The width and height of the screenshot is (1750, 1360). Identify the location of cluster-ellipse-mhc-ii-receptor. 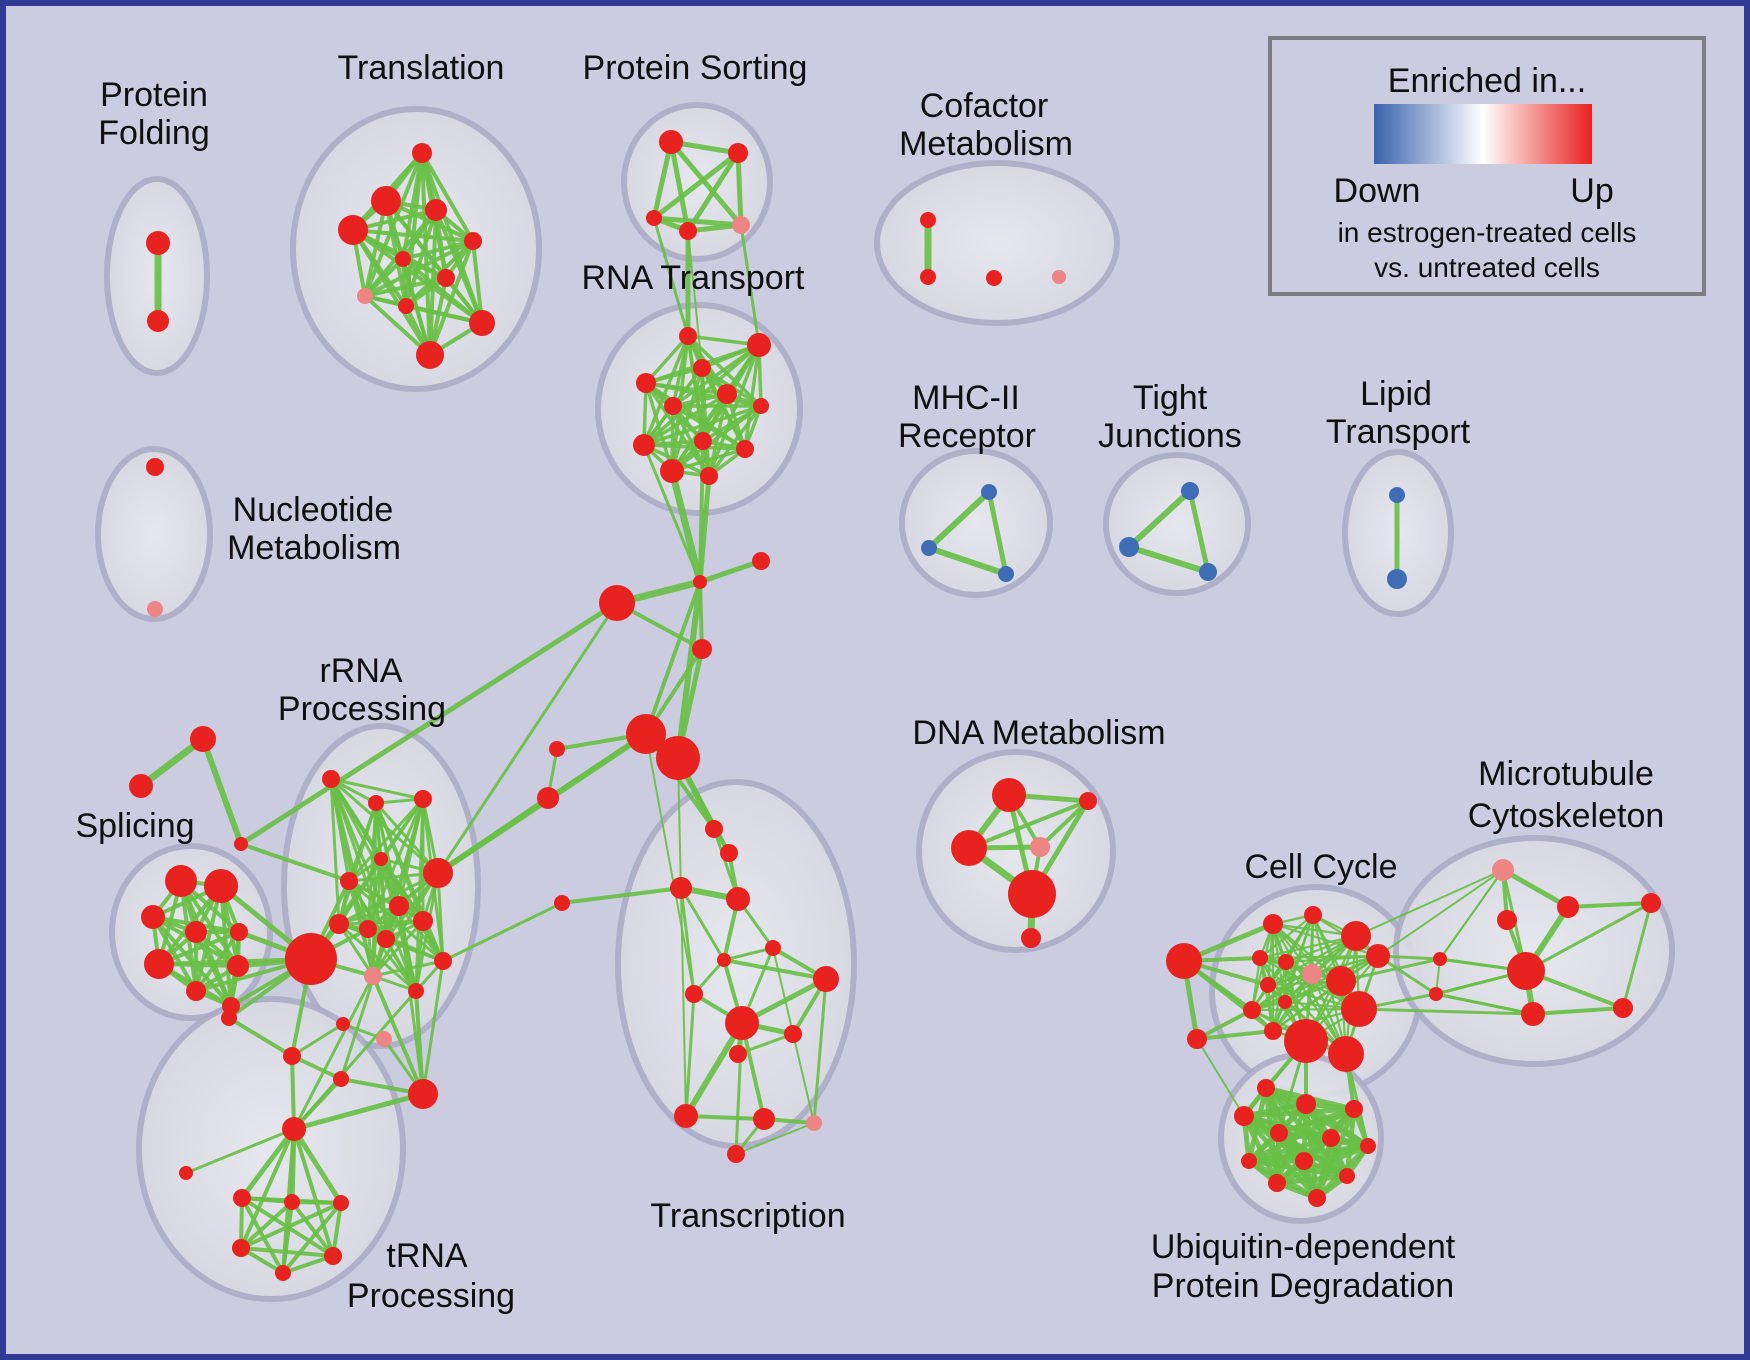
(976, 523).